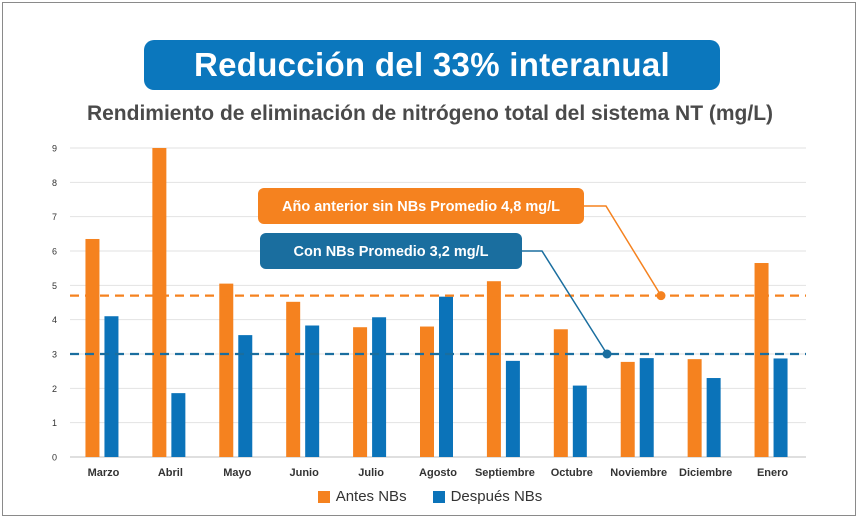 The width and height of the screenshot is (860, 520). What do you see at coordinates (705, 473) in the screenshot?
I see `x-tick-label: Diciembre` at bounding box center [705, 473].